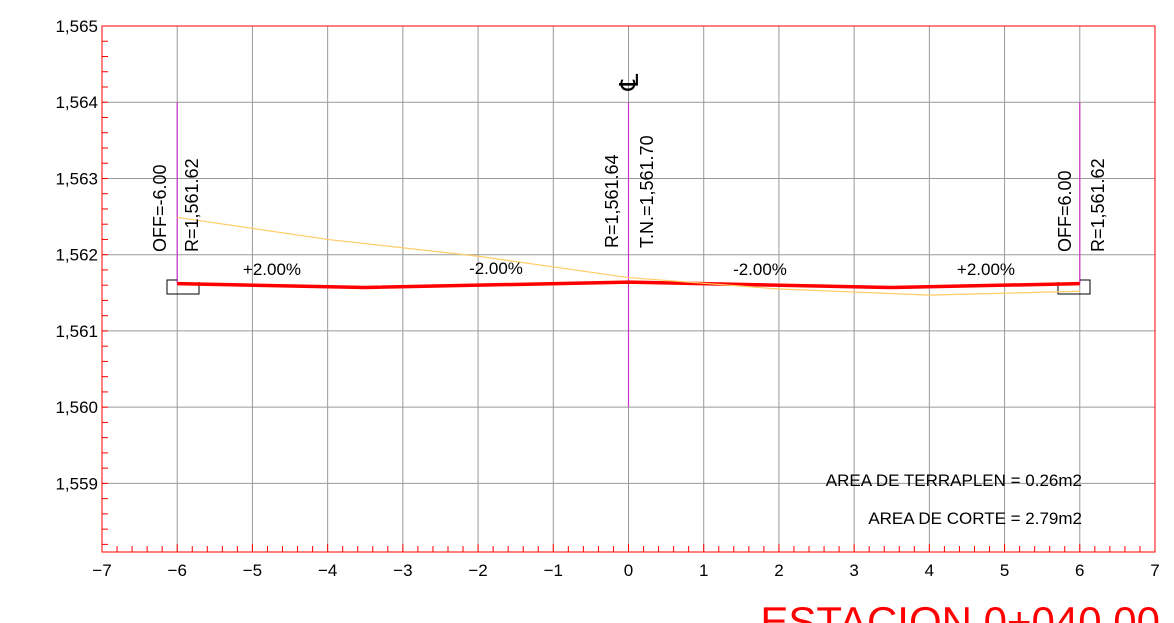 This screenshot has width=1174, height=623. Describe the element at coordinates (76, 407) in the screenshot. I see `y-tick-label: 1,560` at that location.